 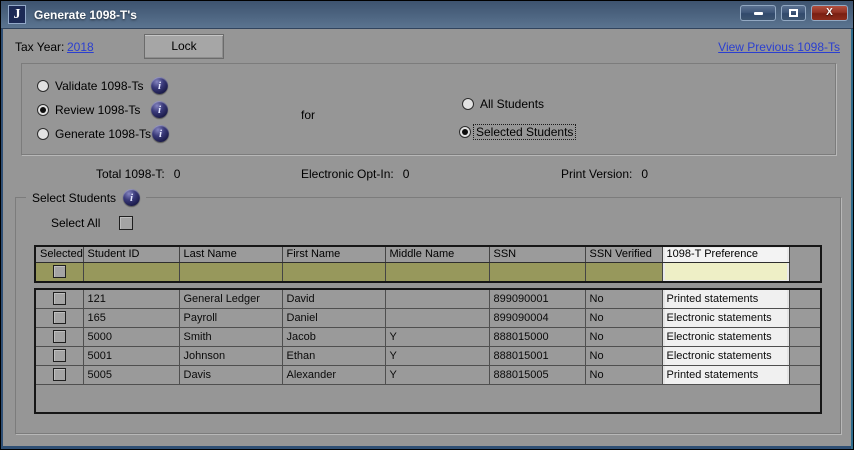 I want to click on cell-ssn: 899090004, so click(x=537, y=318).